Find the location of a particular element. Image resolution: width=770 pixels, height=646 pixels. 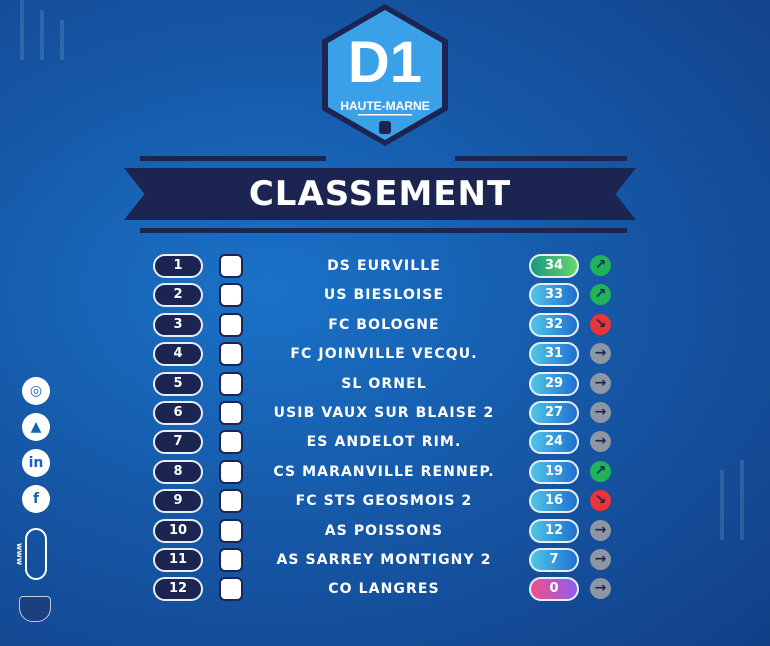

table-row: 8 CS MARANVILLE RENNEP. 19 ↗ is located at coordinates (385, 472).